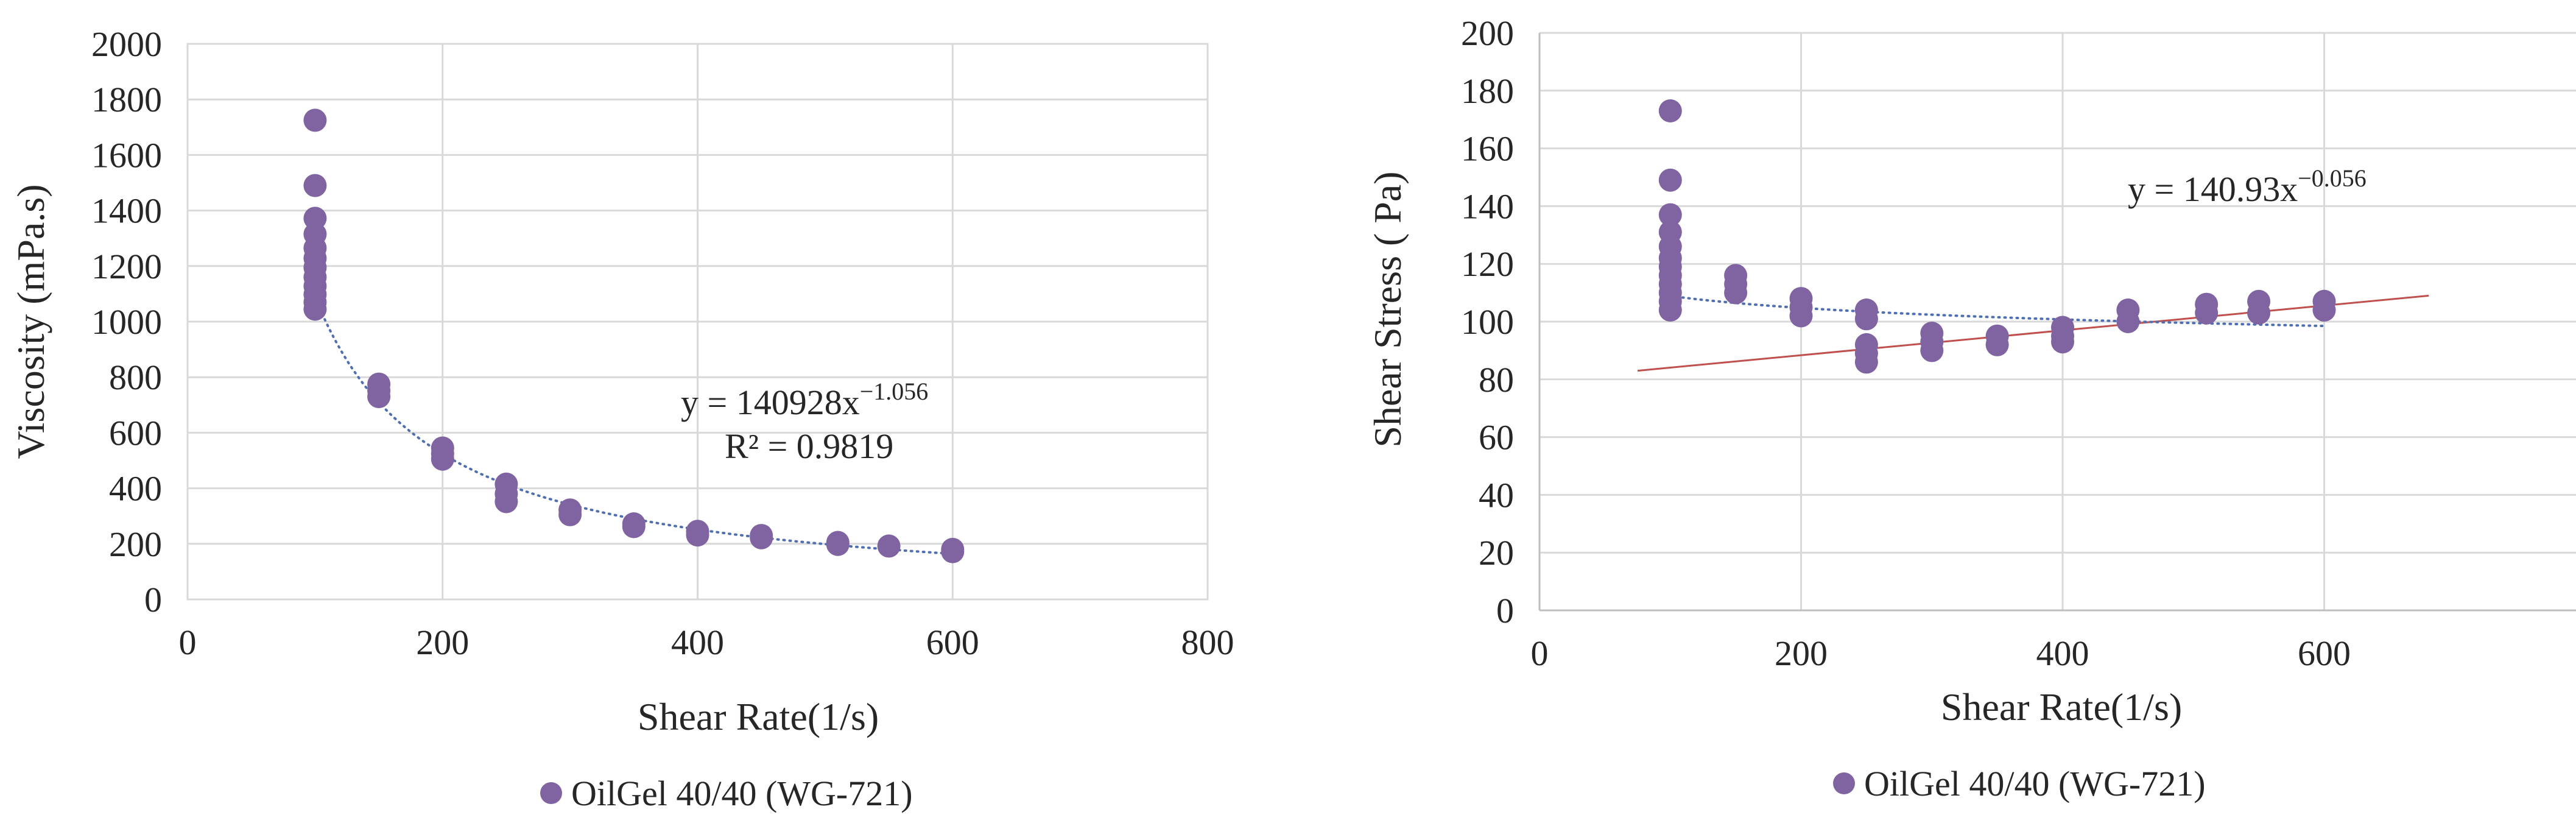 This screenshot has height=826, width=2576. Describe the element at coordinates (1496, 380) in the screenshot. I see `y-tick-label: 80` at that location.